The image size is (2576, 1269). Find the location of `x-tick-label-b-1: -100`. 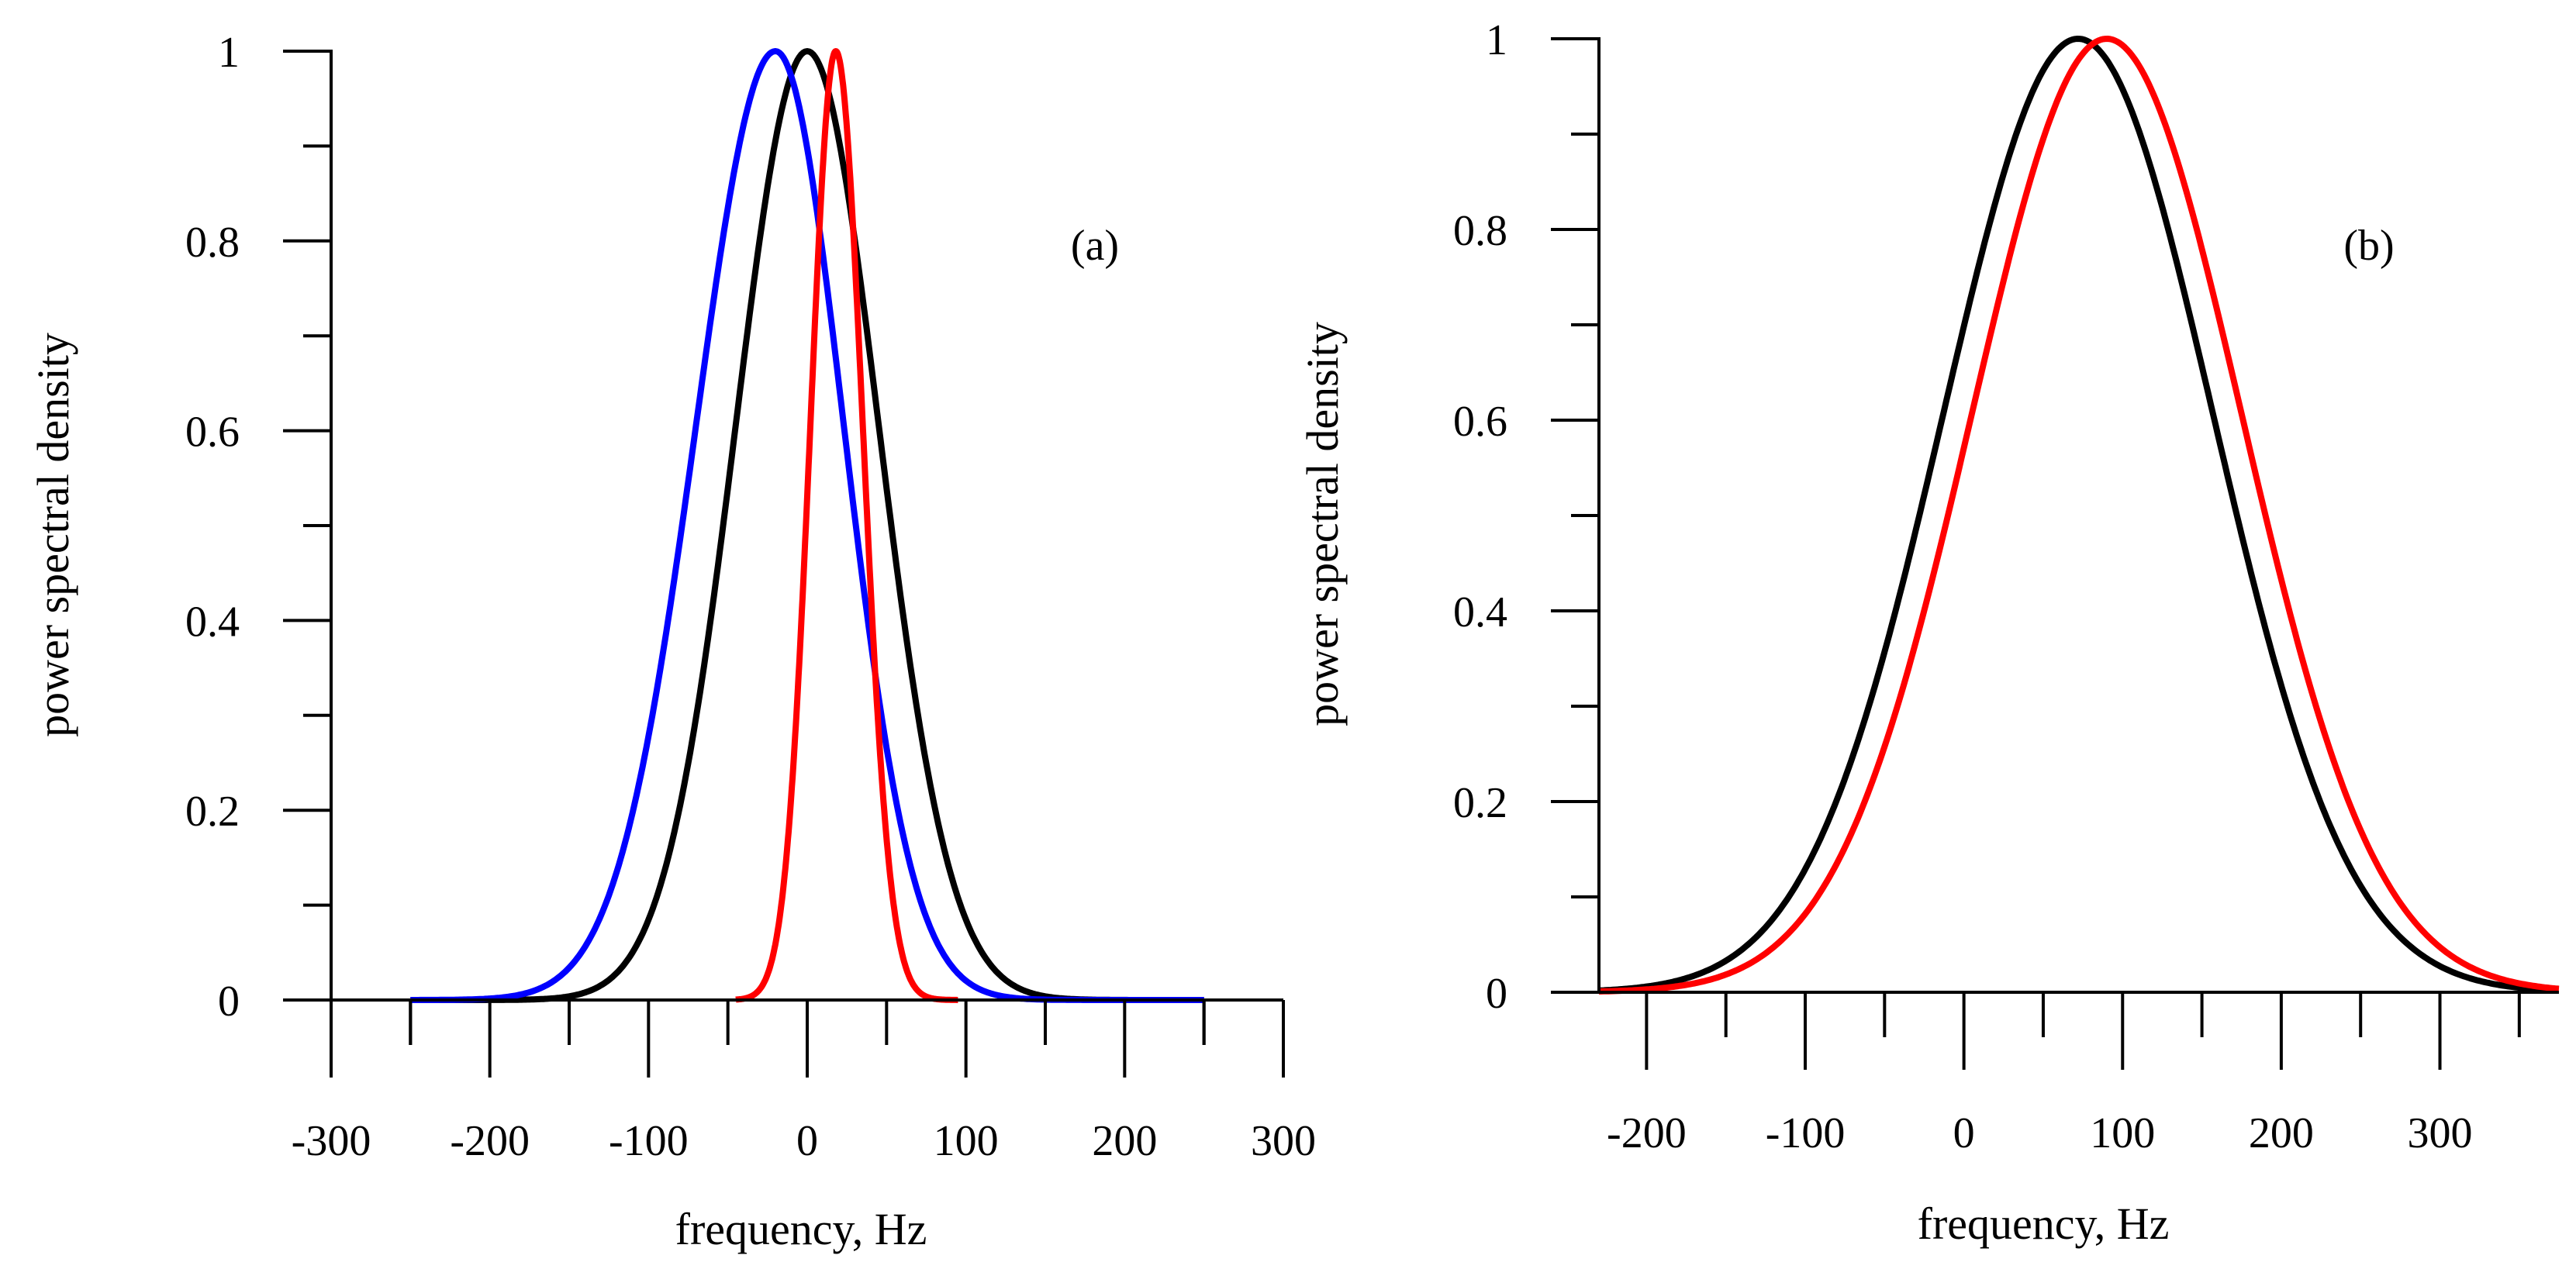

x-tick-label-b-1: -100 is located at coordinates (1806, 1133).